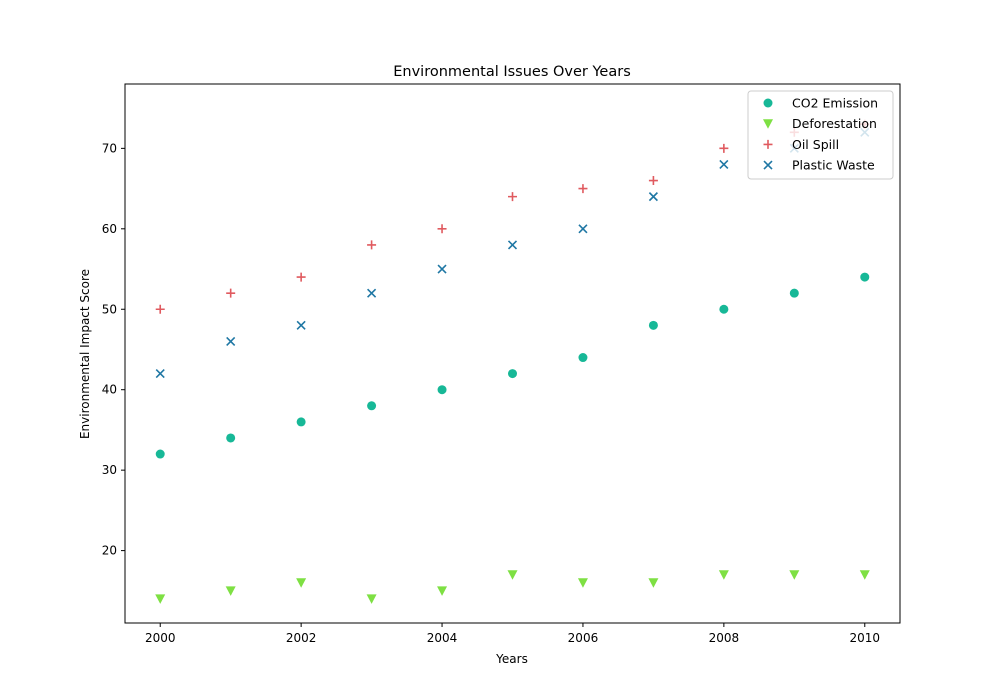 This screenshot has height=700, width=1000. I want to click on x-tick-label: 2000, so click(160, 638).